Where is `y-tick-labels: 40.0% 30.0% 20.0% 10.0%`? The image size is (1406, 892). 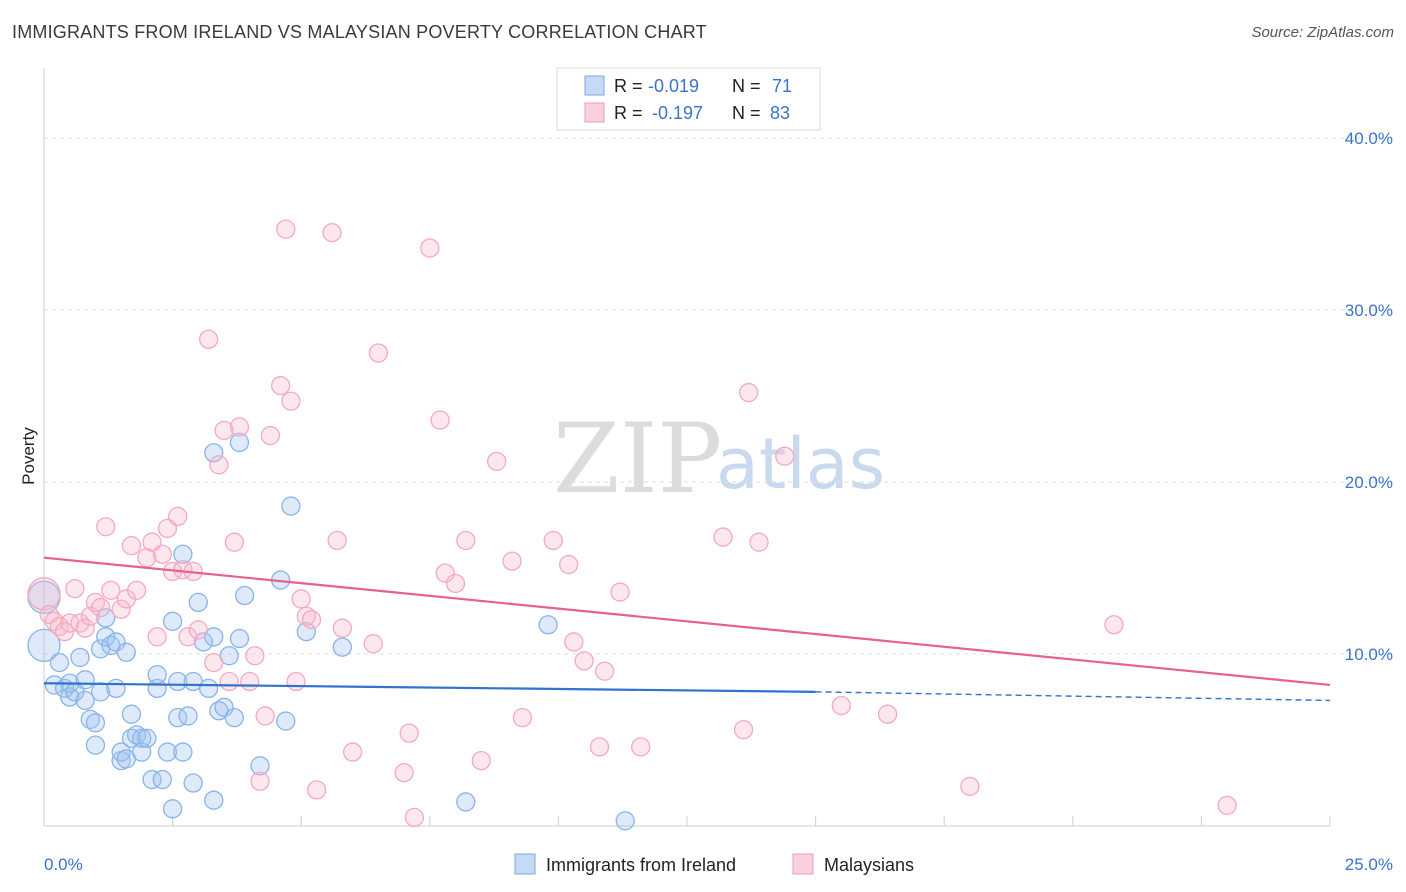
y-tick-labels: 40.0% 30.0% 20.0% 10.0% is located at coordinates (1369, 396).